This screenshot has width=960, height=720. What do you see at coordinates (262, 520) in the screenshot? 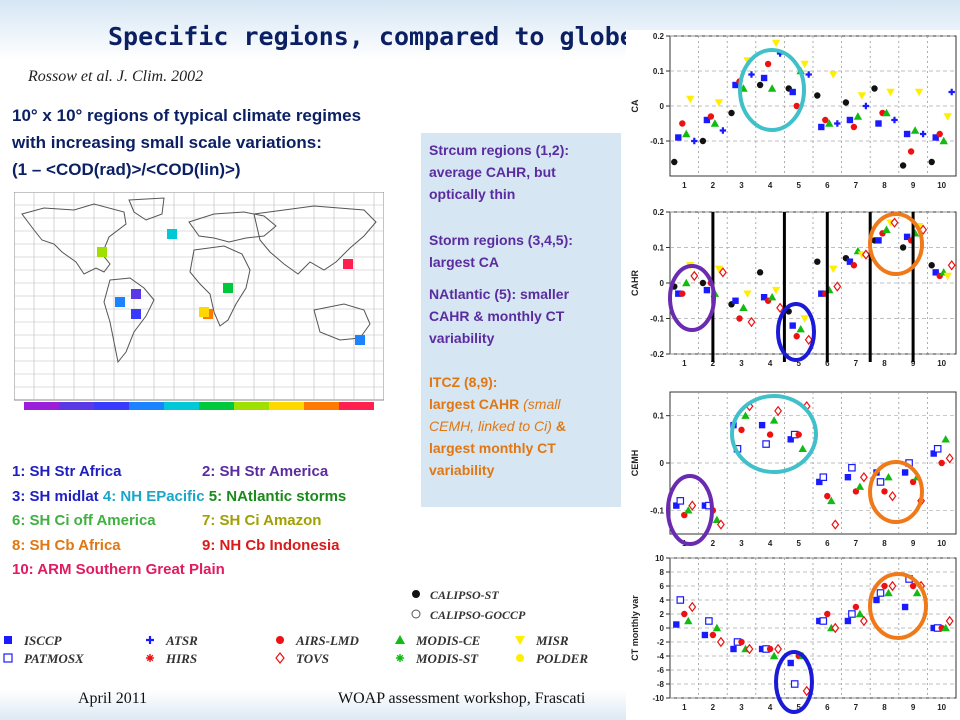
I see `legend-region-7: 7: SH Ci Amazon` at bounding box center [262, 520].